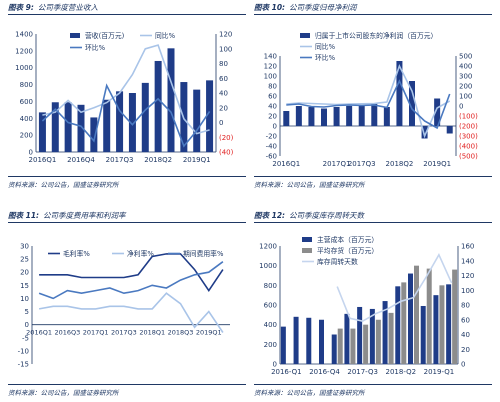  Describe the element at coordinates (95, 47) in the screenshot. I see `legend-label: 环比%` at that location.